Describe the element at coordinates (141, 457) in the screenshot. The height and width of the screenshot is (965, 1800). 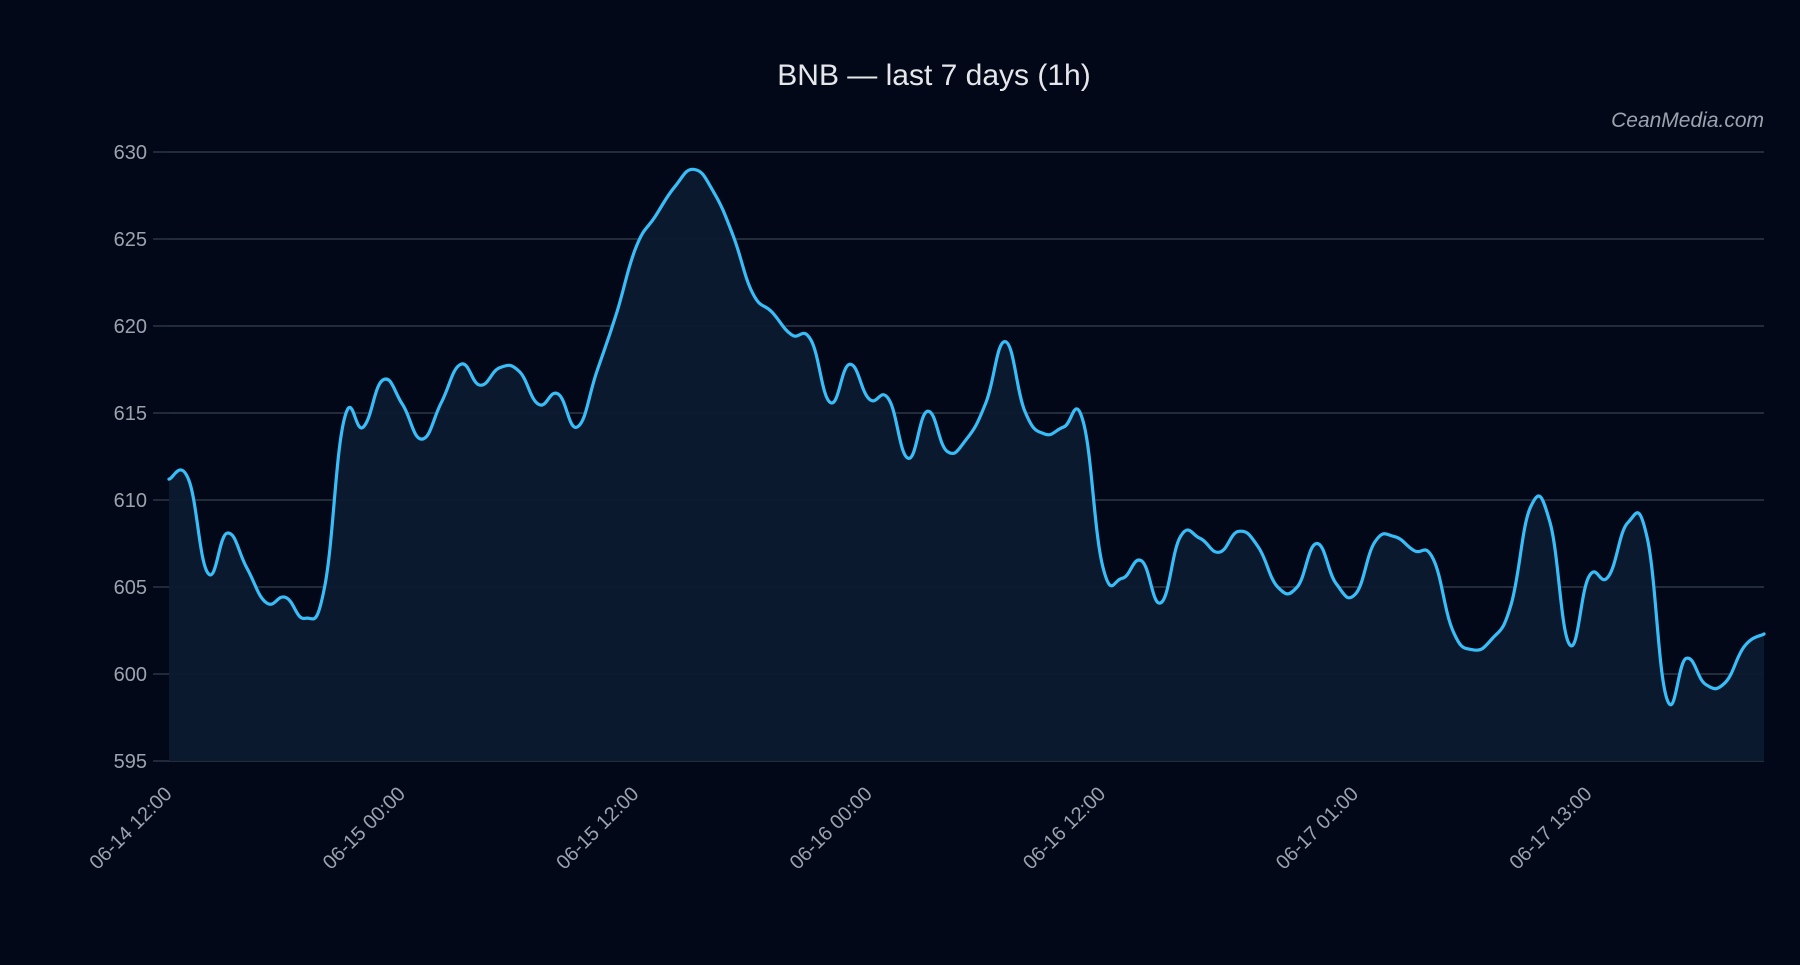
I see `y-axis: 595 600 605 610 615 620 625 630` at that location.